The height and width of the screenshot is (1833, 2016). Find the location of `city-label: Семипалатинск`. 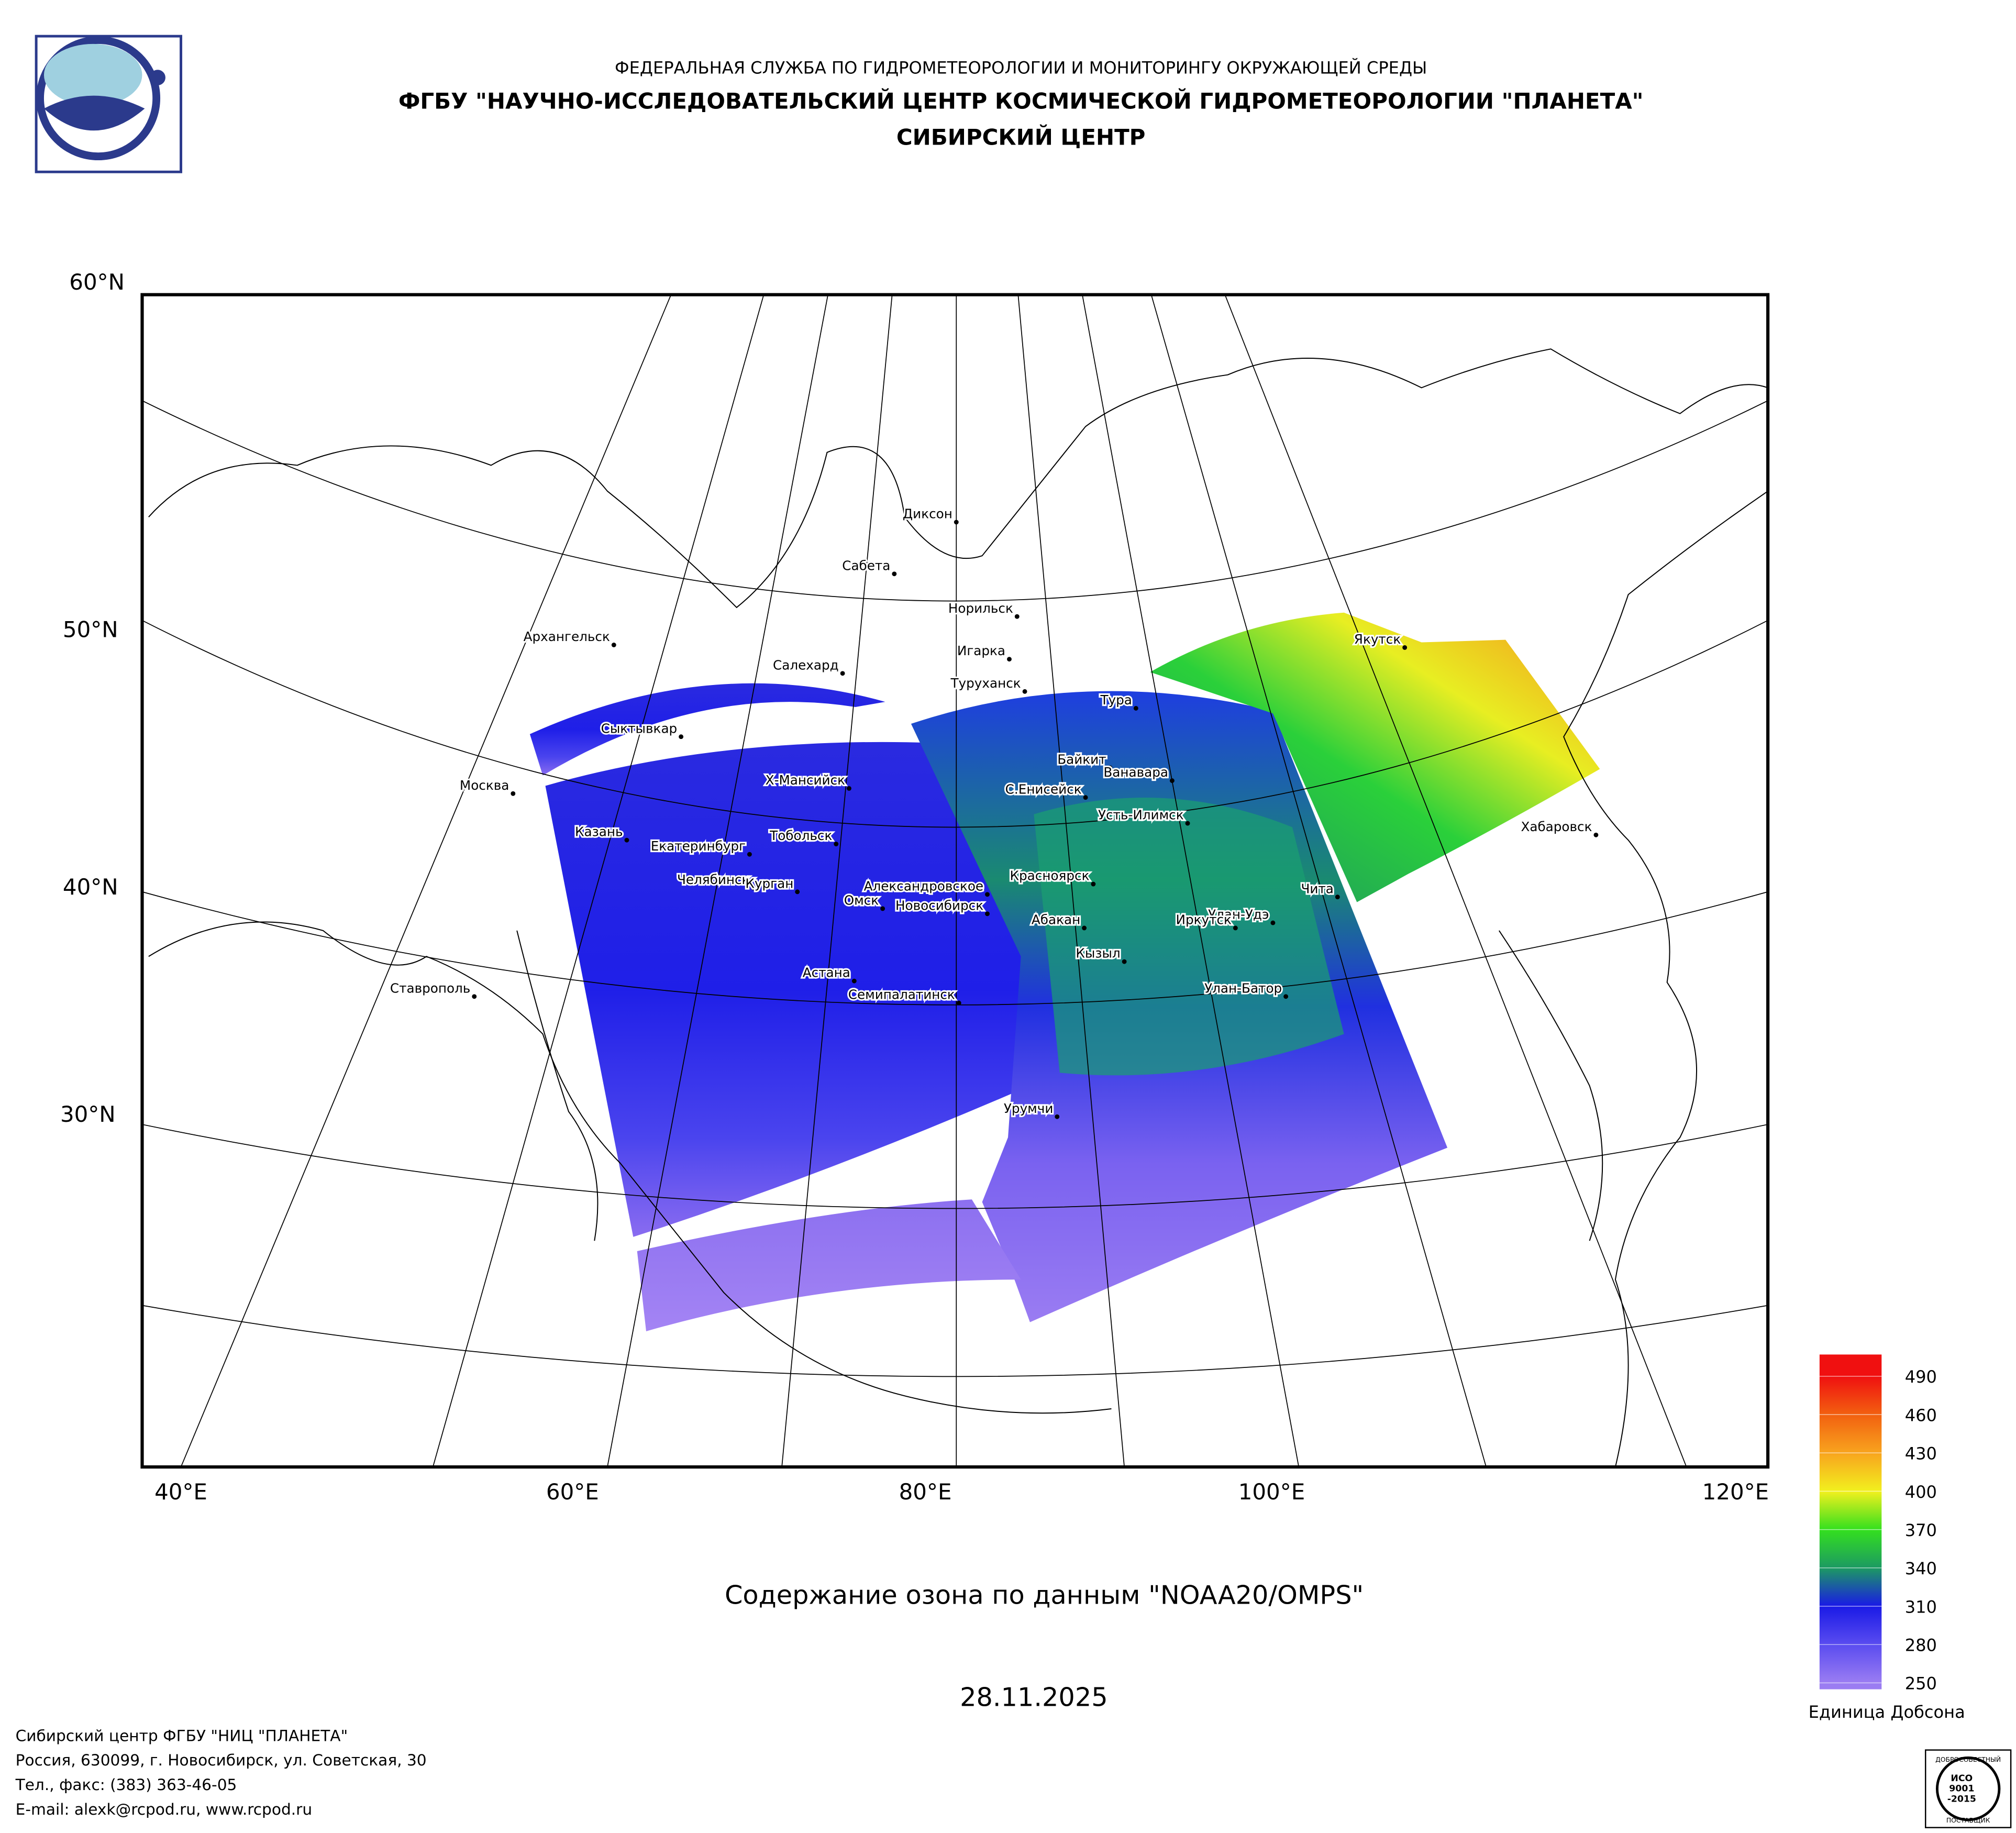

city-label: Семипалатинск is located at coordinates (902, 994).